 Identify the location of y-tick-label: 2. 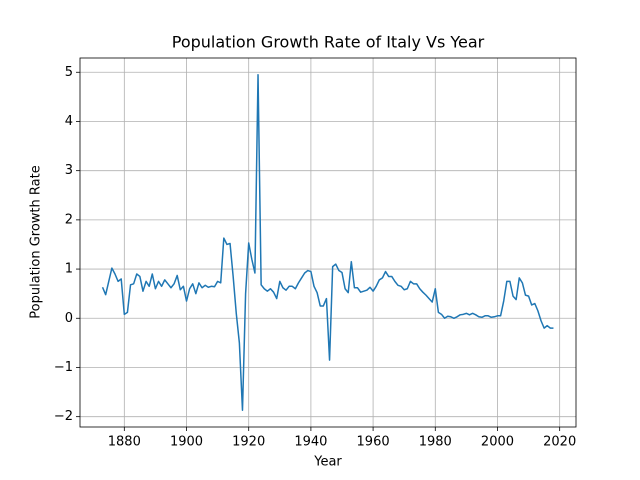
(69, 219).